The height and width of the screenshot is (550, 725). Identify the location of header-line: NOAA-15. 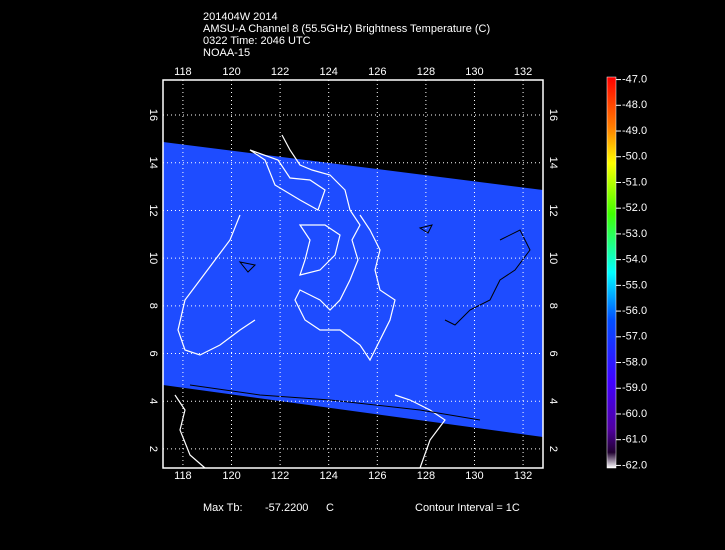
(226, 53).